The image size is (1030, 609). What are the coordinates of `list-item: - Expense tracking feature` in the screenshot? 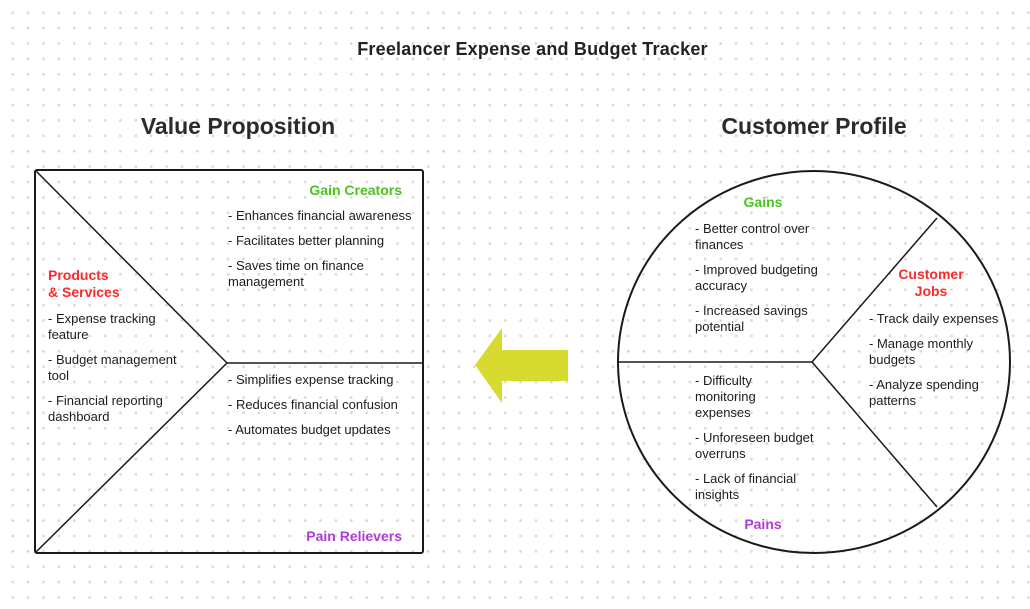 It's located at (102, 326).